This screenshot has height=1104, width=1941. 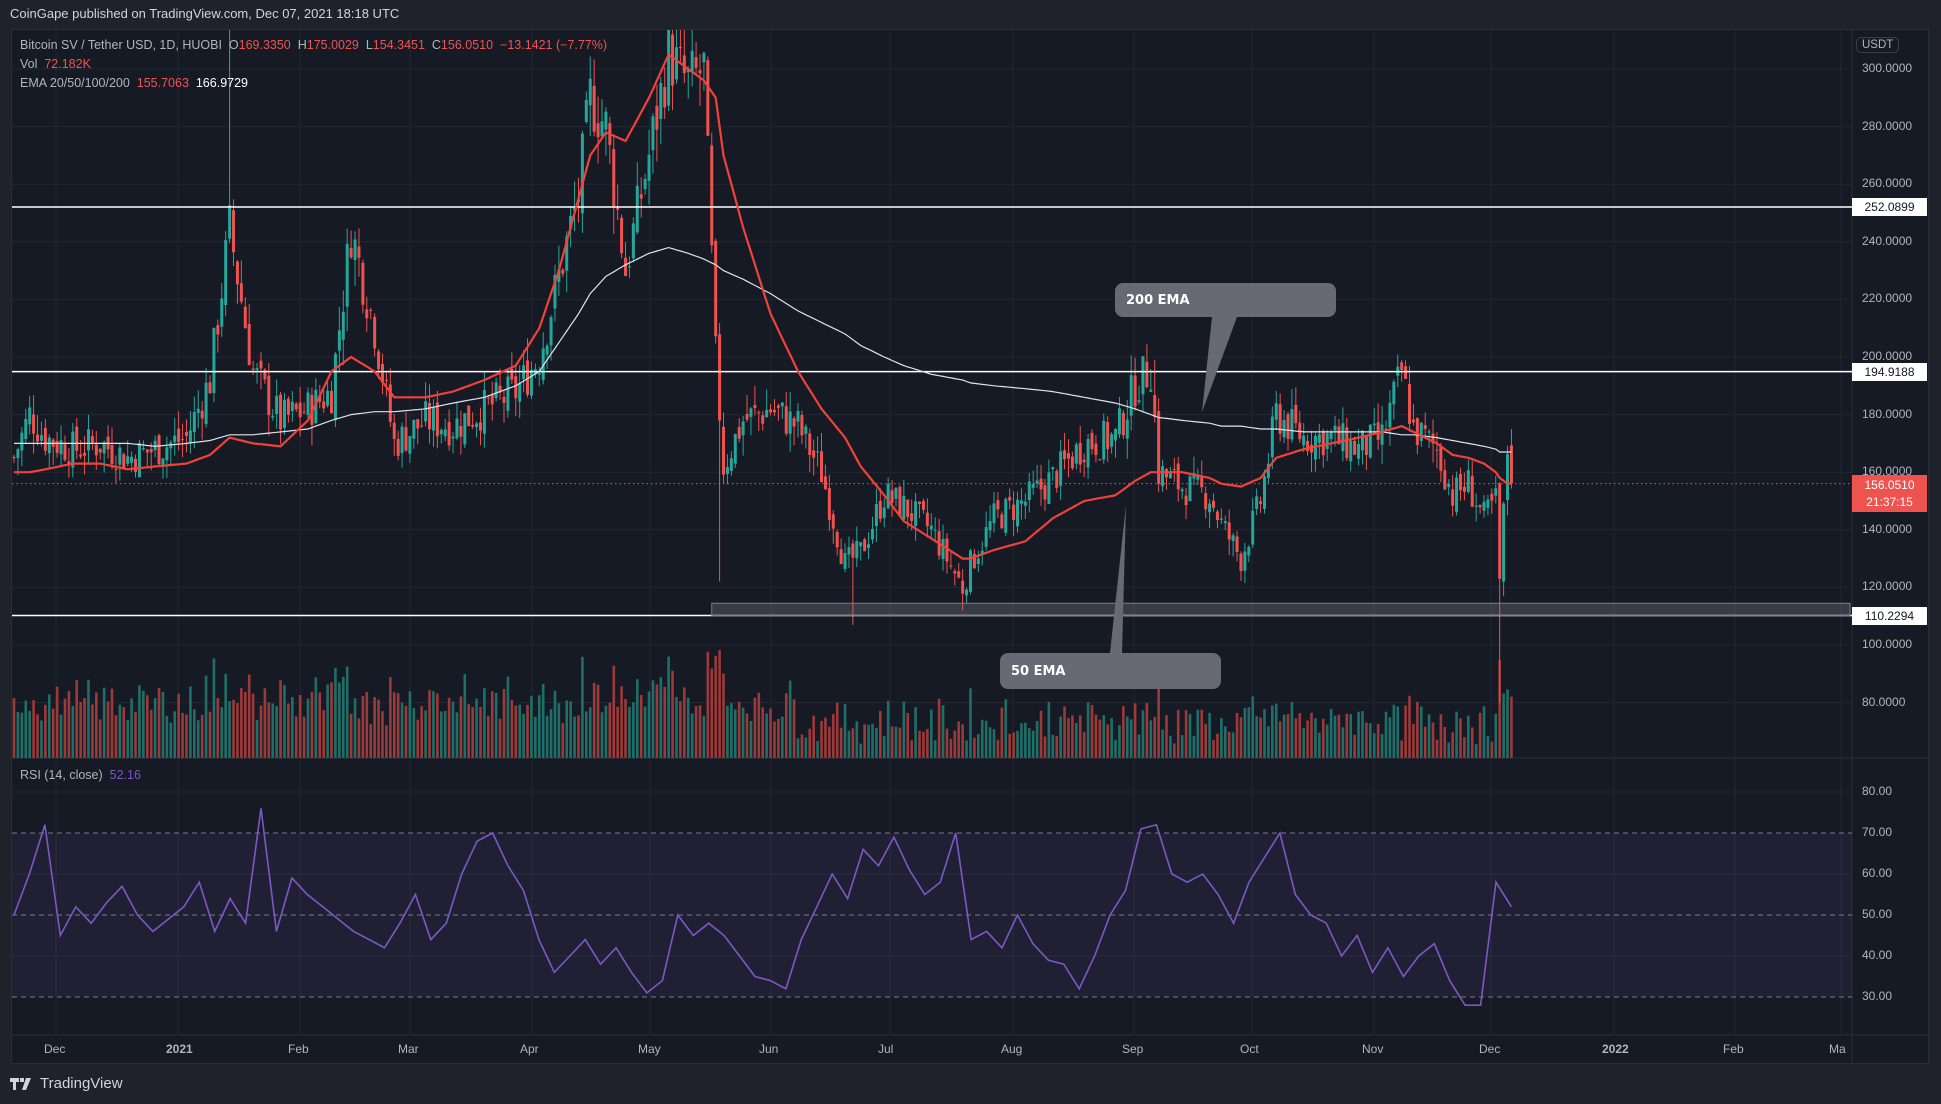 I want to click on price-tick: 140.0000, so click(x=1887, y=528).